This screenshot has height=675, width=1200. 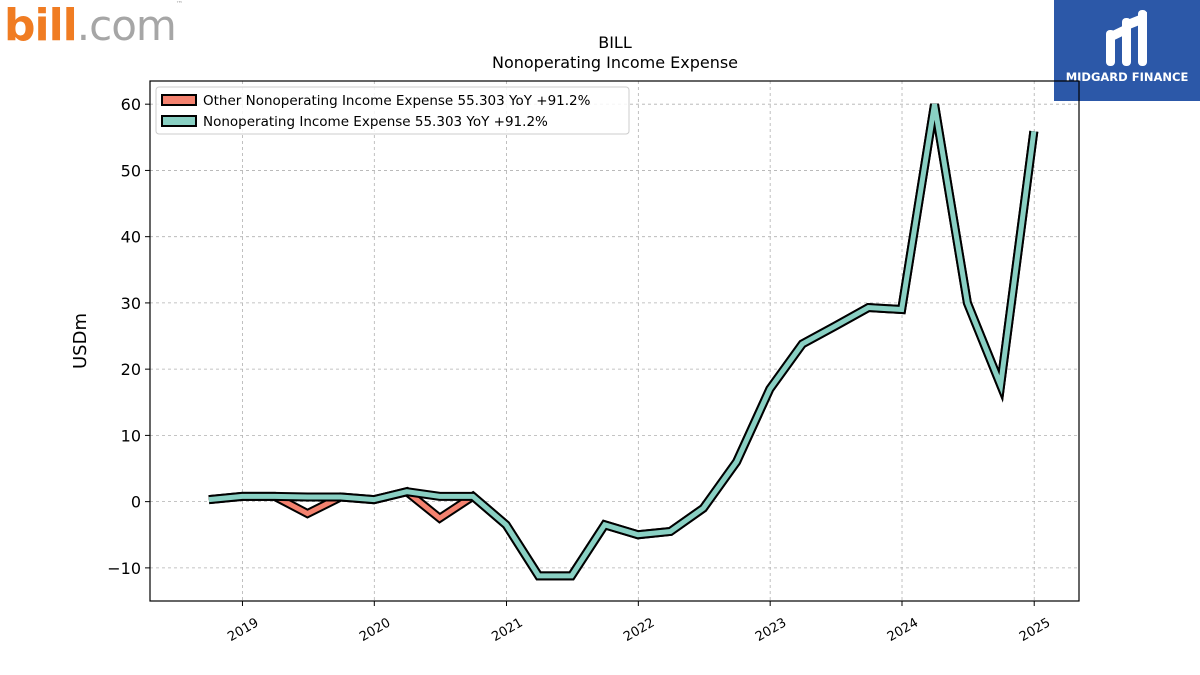 I want to click on logo-tm-text: ™, so click(x=179, y=4).